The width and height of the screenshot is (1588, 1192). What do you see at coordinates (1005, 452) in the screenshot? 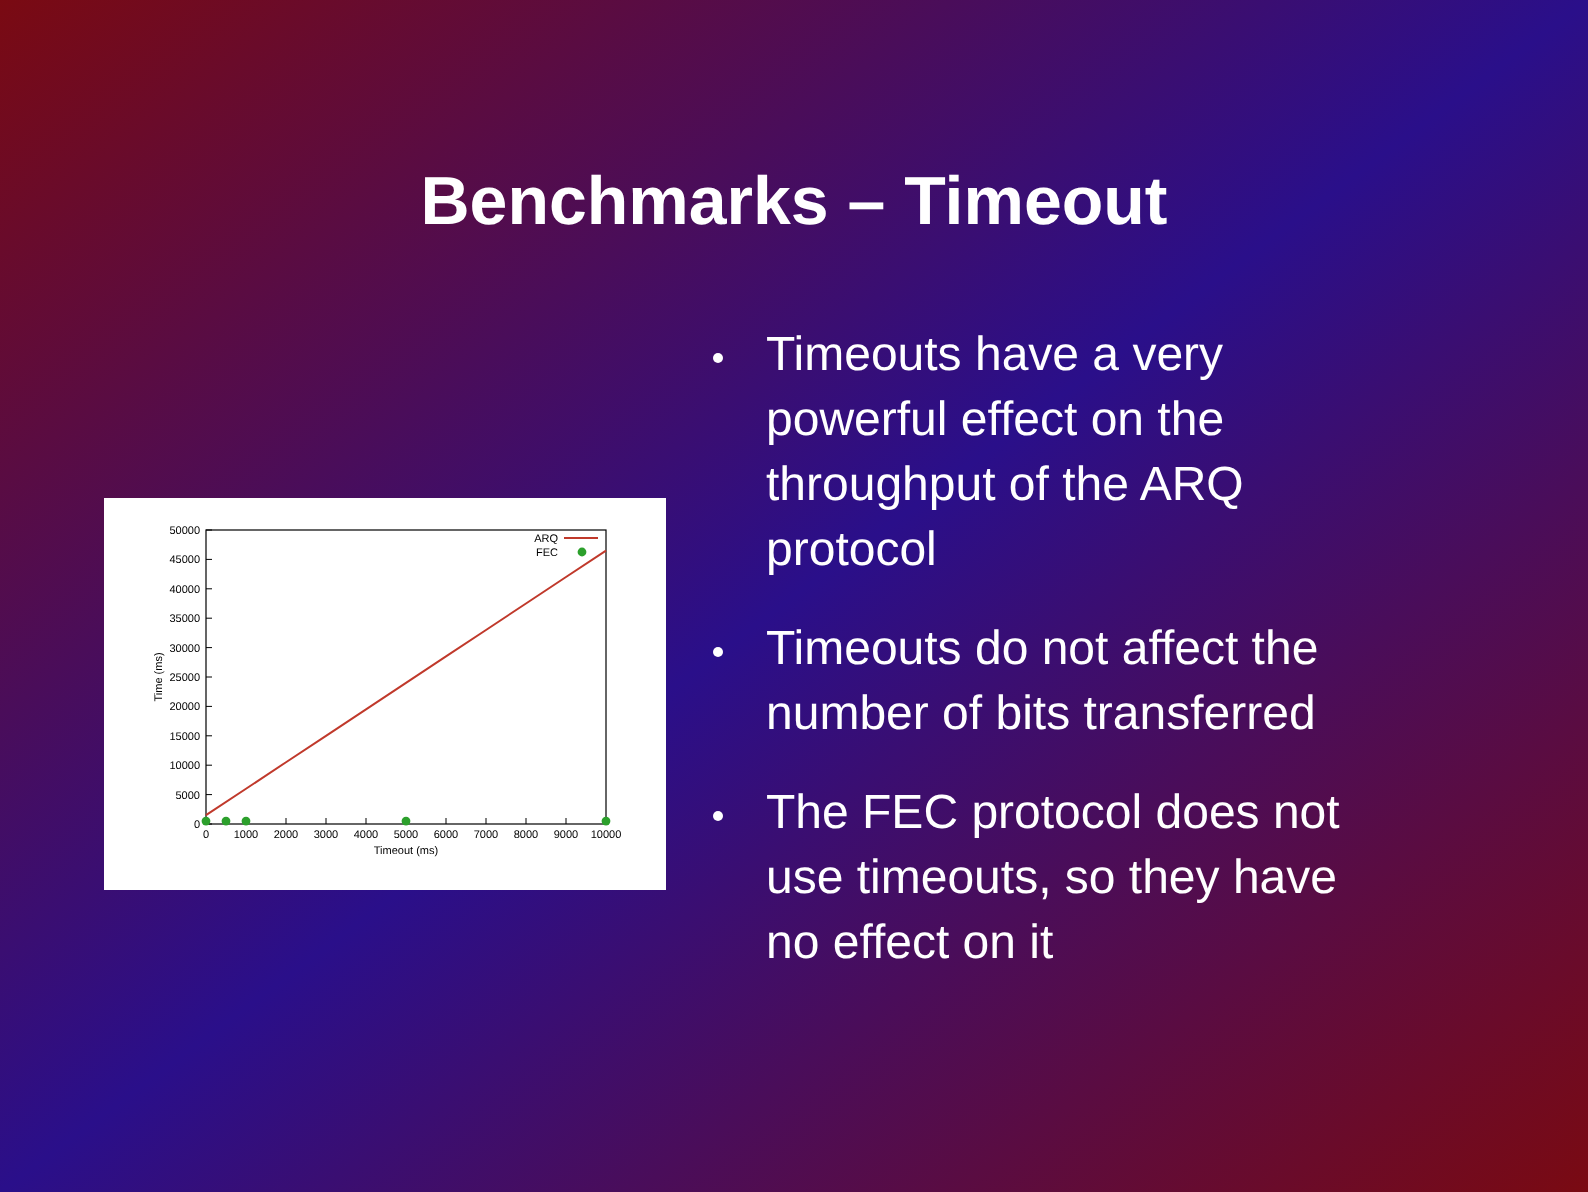
I see `text: Timeouts have a very powerful effect on the throughput of the ARQ protocol` at bounding box center [1005, 452].